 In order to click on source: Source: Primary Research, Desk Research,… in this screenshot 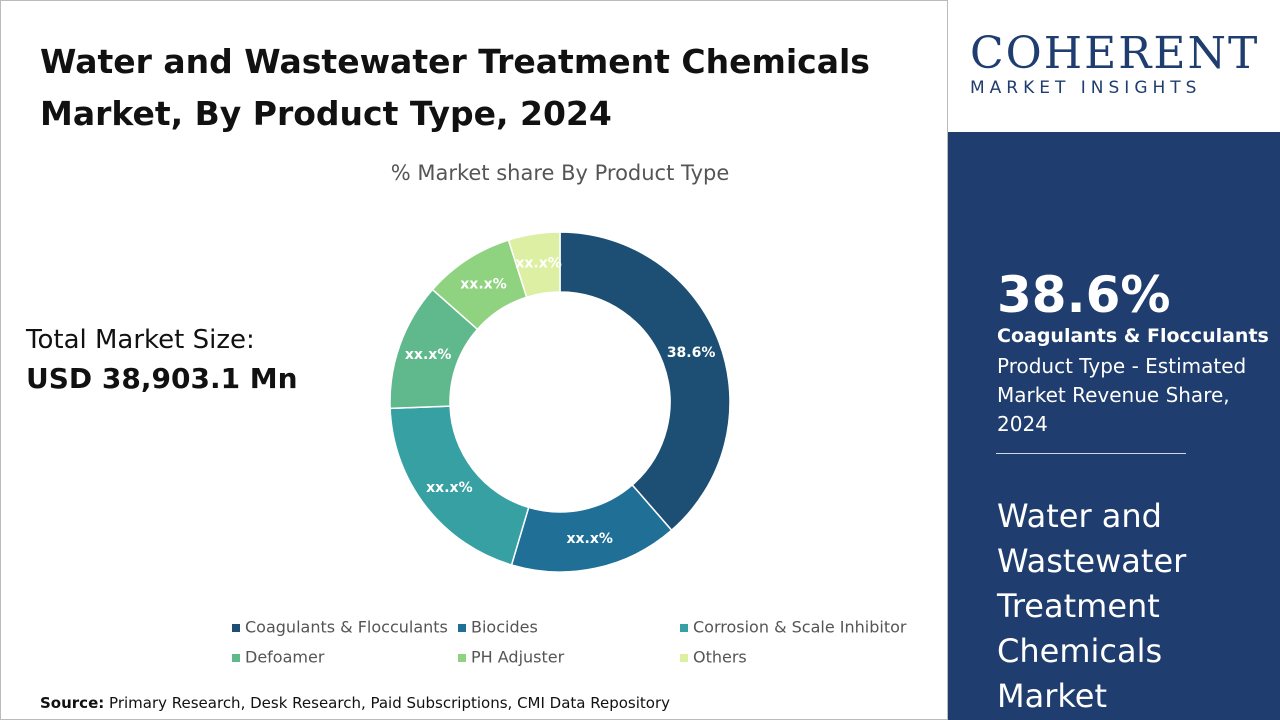, I will do `click(355, 703)`.